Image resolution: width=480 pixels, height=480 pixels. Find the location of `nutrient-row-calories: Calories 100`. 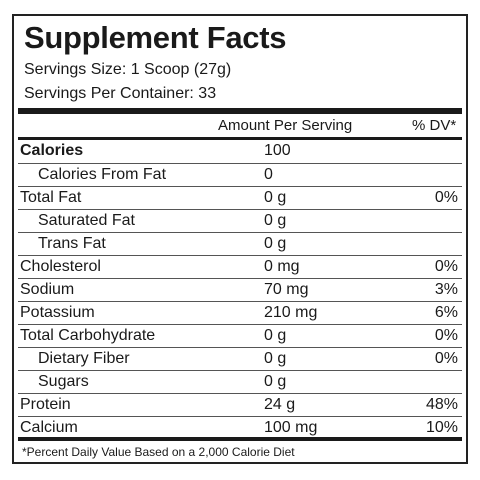

nutrient-row-calories: Calories 100 is located at coordinates (240, 151).